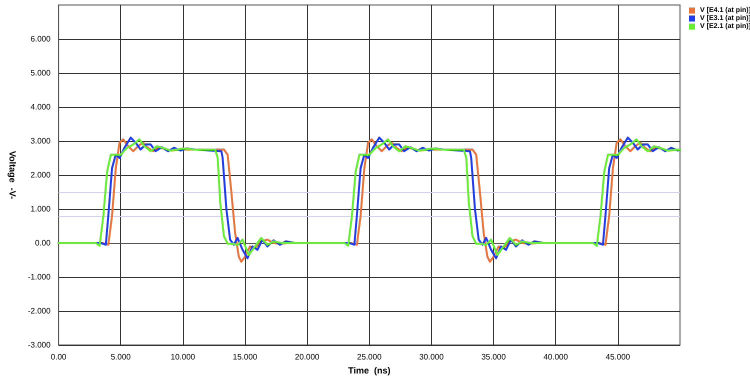 The height and width of the screenshot is (389, 750). I want to click on y-axis-title: Voltage -V-, so click(13, 175).